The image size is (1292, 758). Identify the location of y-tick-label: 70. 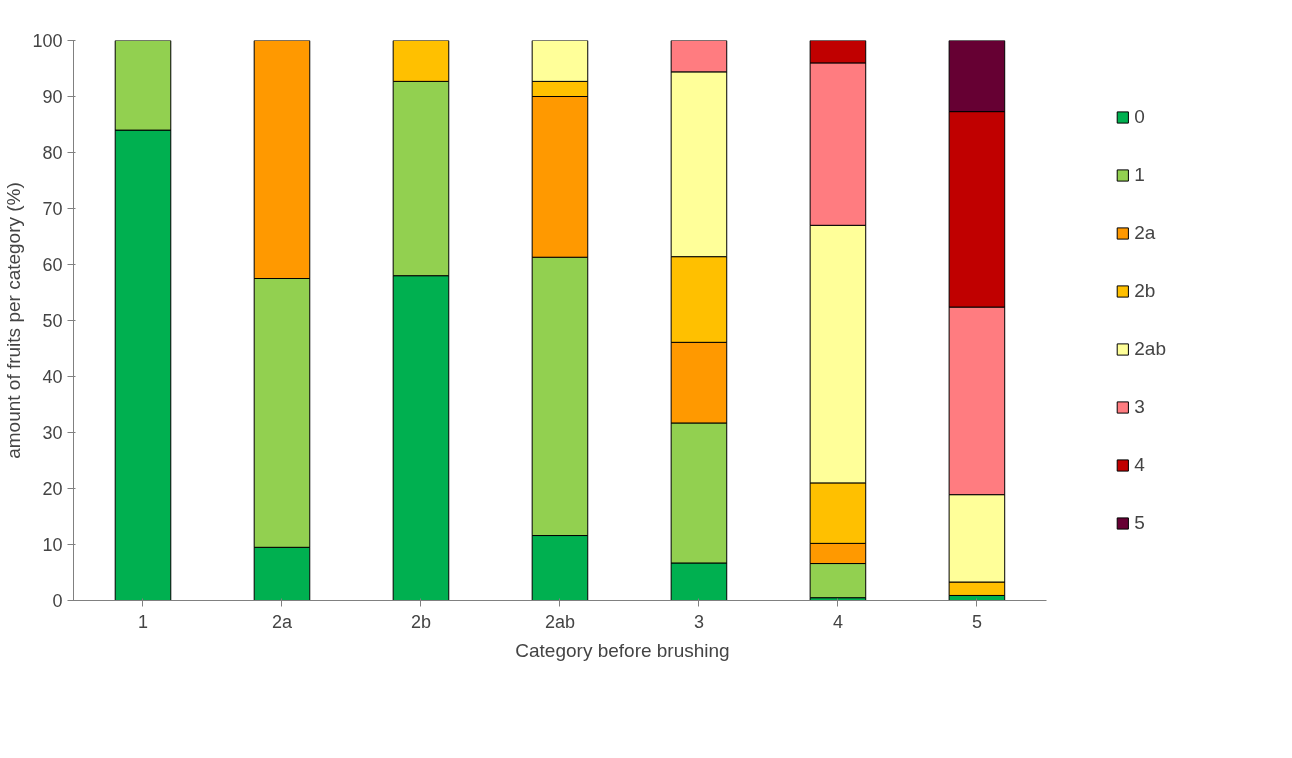
(52, 209).